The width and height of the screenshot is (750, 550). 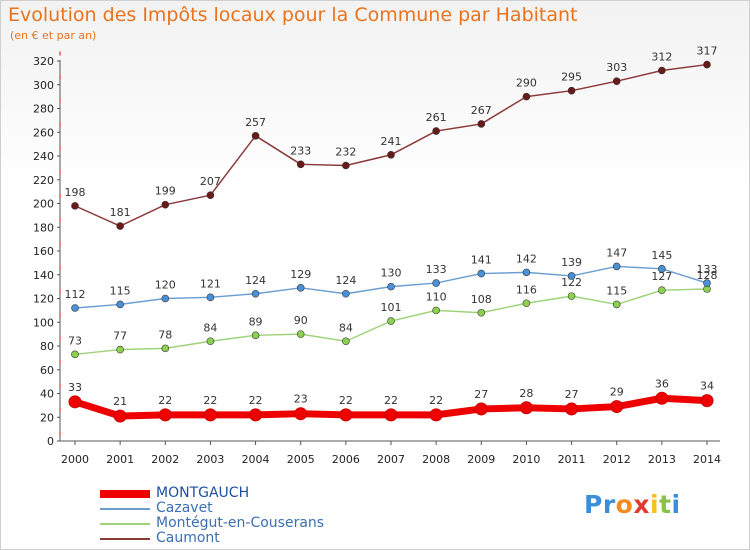 What do you see at coordinates (212, 523) in the screenshot?
I see `legend-item: Montégut-en-Couserans` at bounding box center [212, 523].